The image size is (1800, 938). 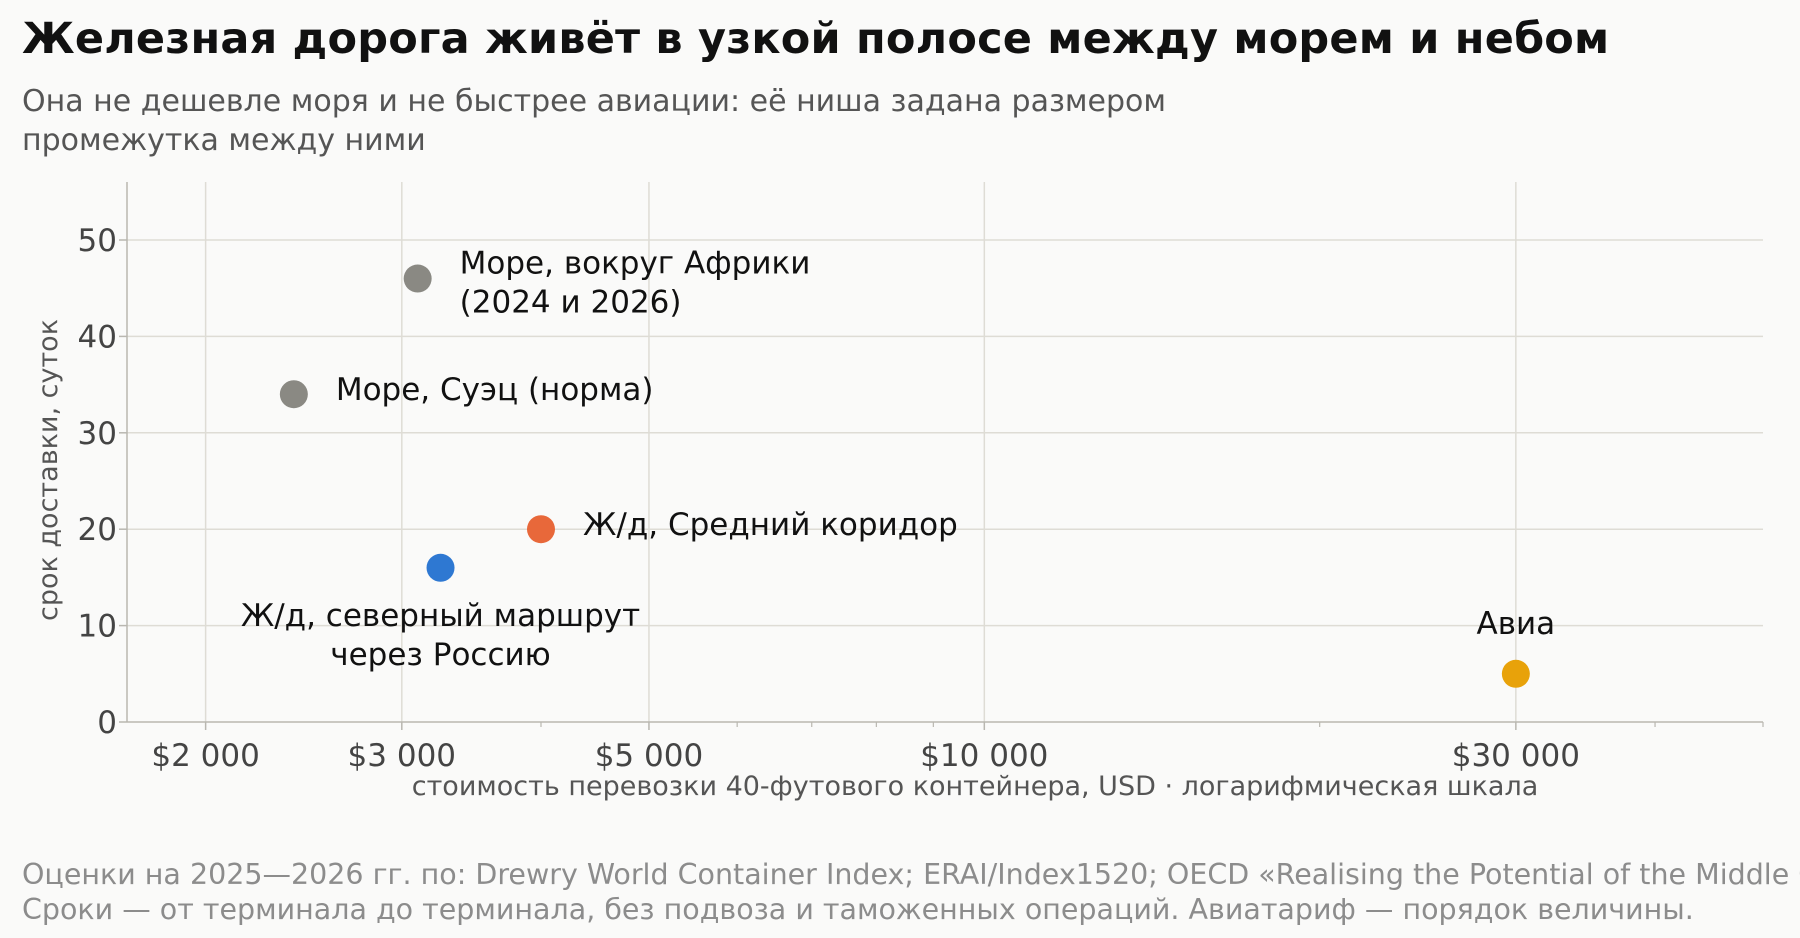 What do you see at coordinates (402, 756) in the screenshot?
I see `x-tick-label: $3 000` at bounding box center [402, 756].